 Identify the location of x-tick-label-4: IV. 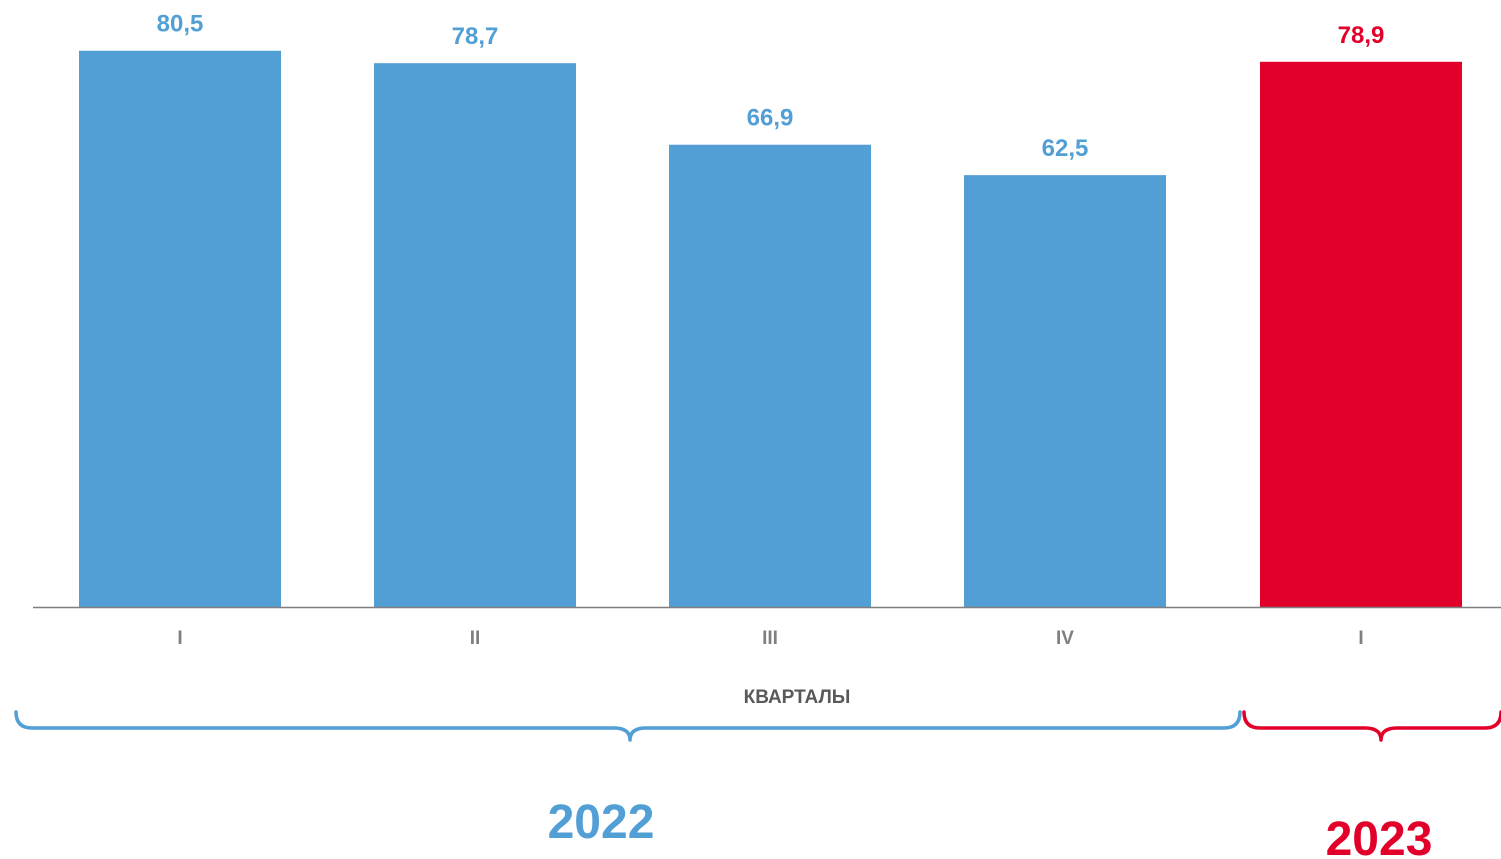
(1065, 638).